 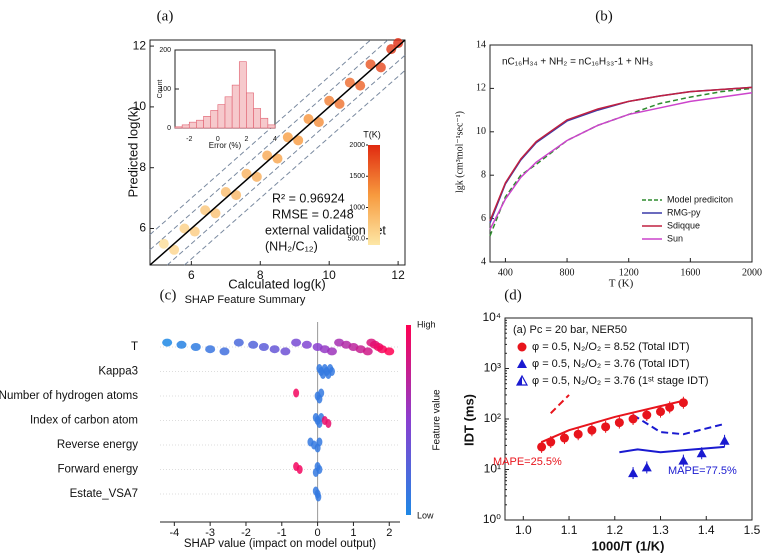 What do you see at coordinates (118, 372) in the screenshot?
I see `feature-label: Kappa3` at bounding box center [118, 372].